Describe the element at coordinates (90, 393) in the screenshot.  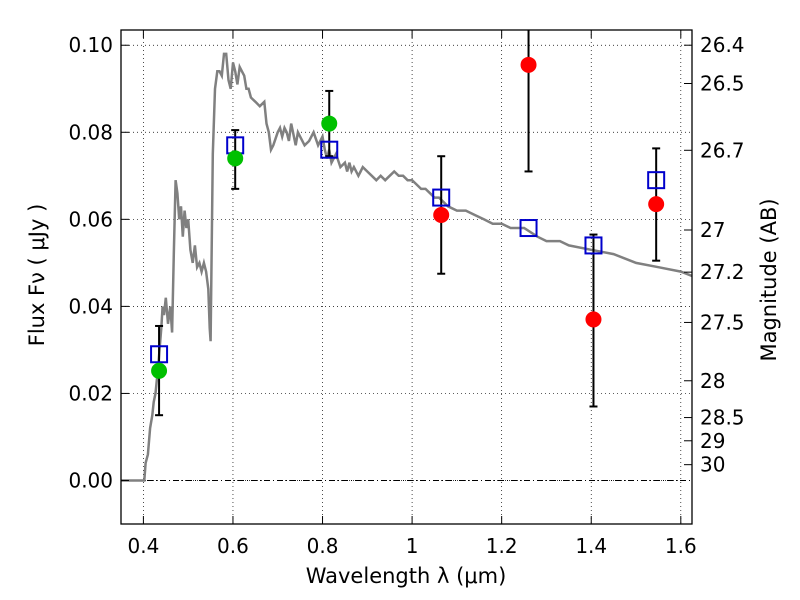
I see `y-tick-label-1: 0.02` at that location.